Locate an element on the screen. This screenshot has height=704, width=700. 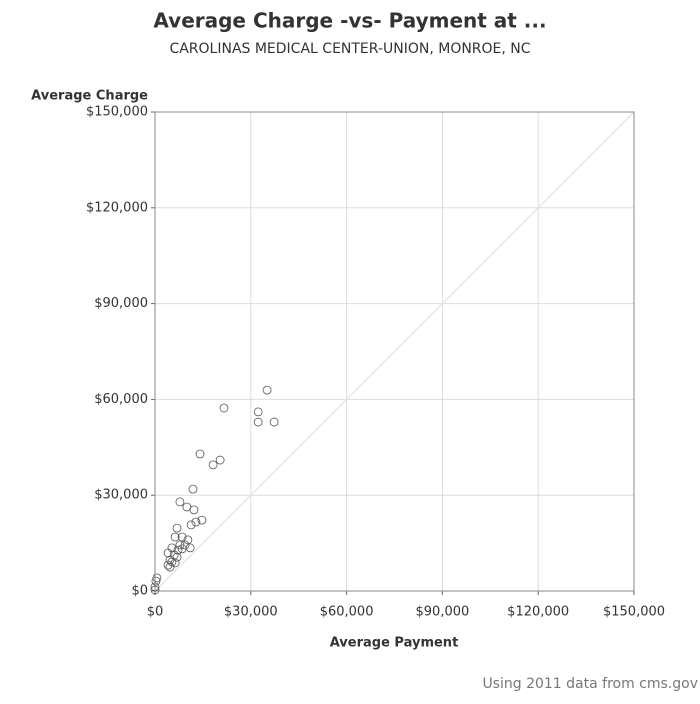
x-tick-label: $60,000 is located at coordinates (347, 612).